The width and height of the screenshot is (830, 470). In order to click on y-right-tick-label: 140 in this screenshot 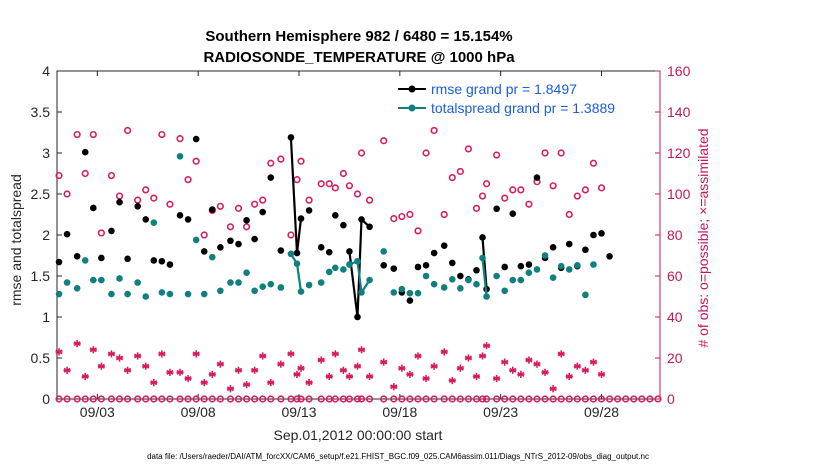, I will do `click(679, 112)`.